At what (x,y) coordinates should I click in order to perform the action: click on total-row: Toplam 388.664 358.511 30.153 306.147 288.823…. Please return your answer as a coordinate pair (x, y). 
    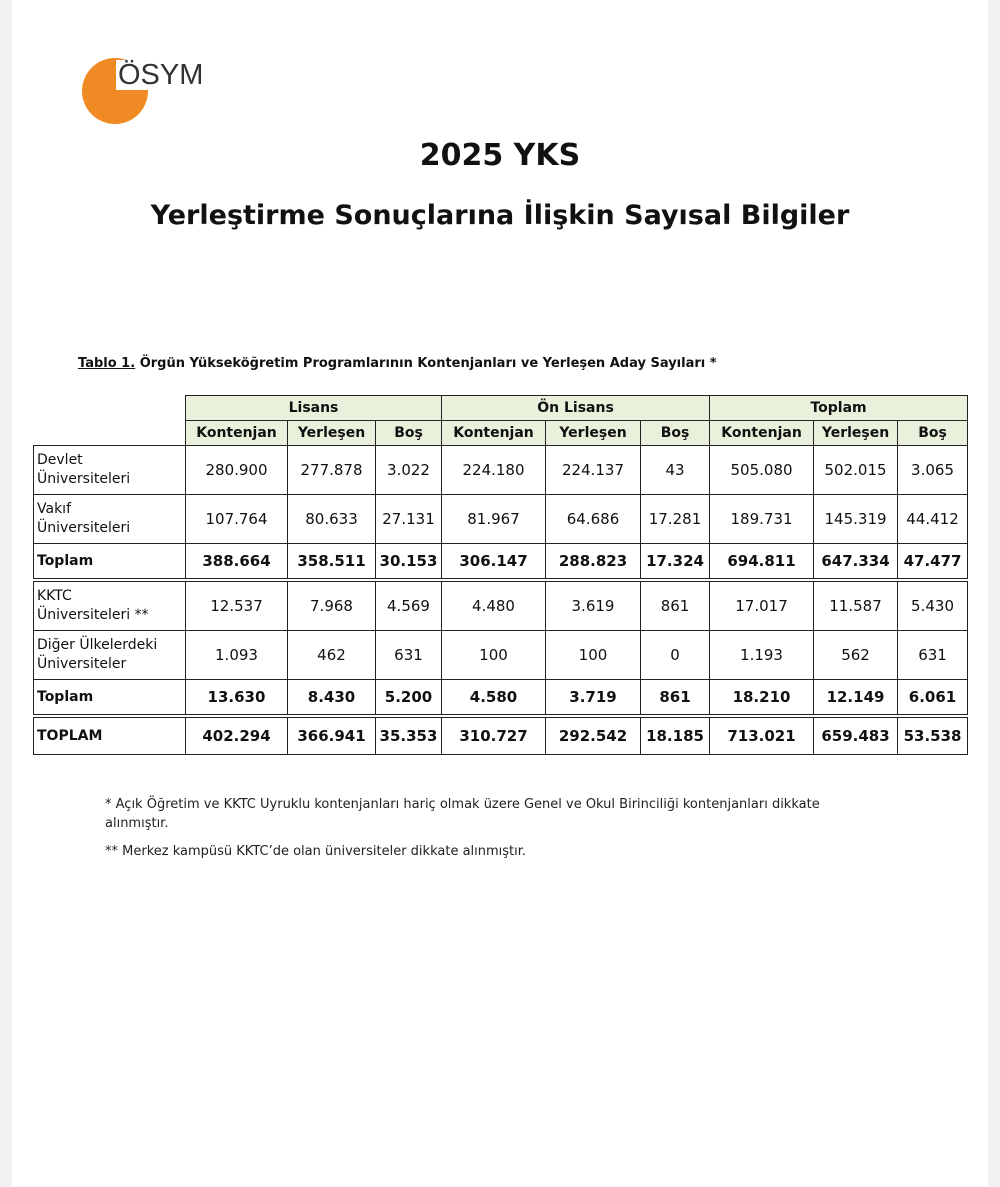
    Looking at the image, I should click on (501, 562).